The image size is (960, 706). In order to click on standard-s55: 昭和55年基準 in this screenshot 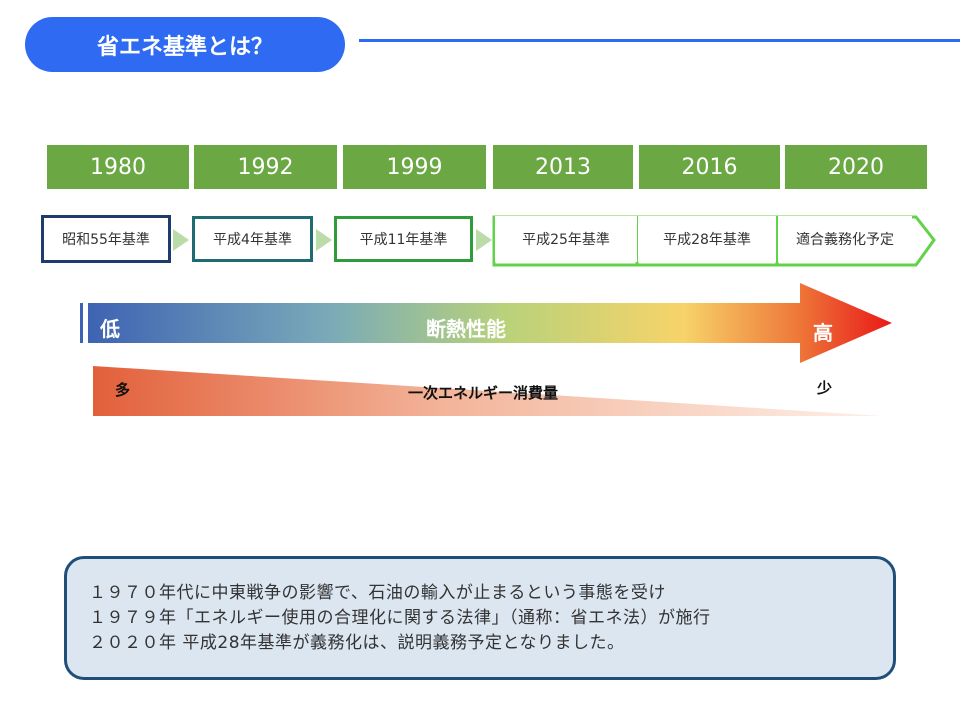, I will do `click(106, 239)`.